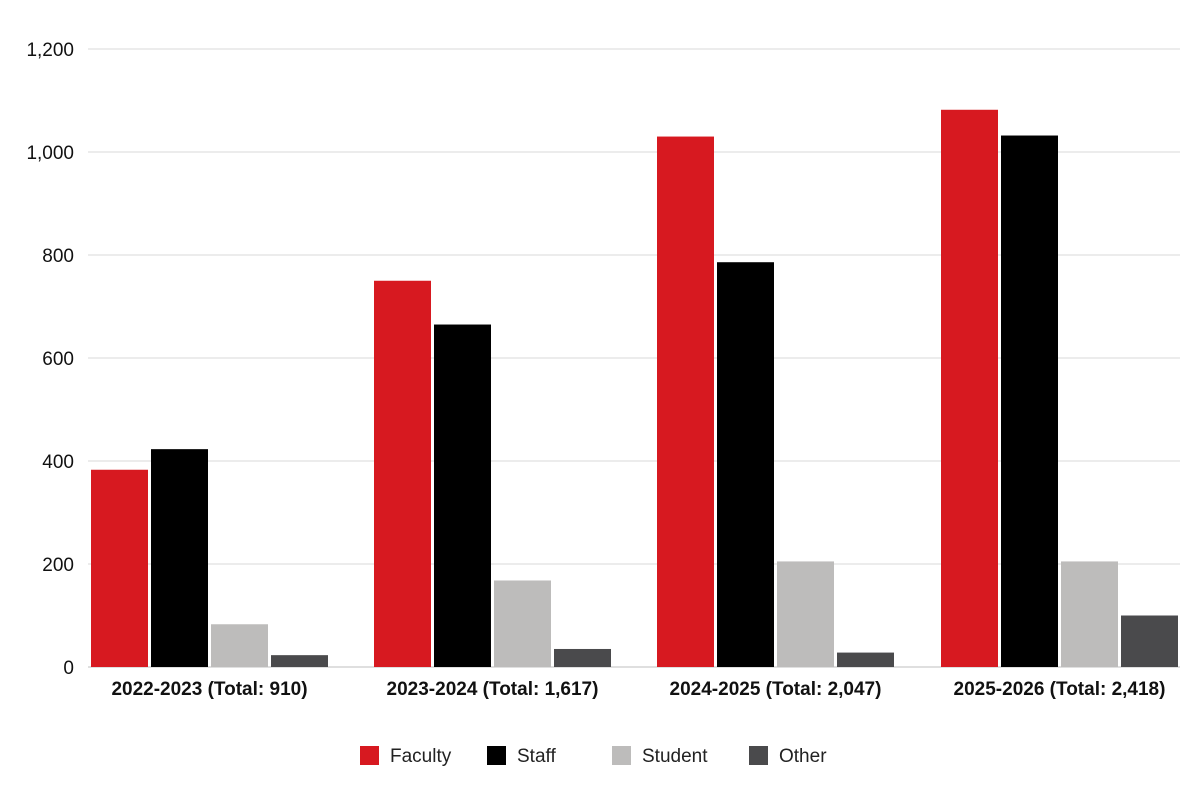  Describe the element at coordinates (536, 756) in the screenshot. I see `legend-label-staff: Staff` at that location.